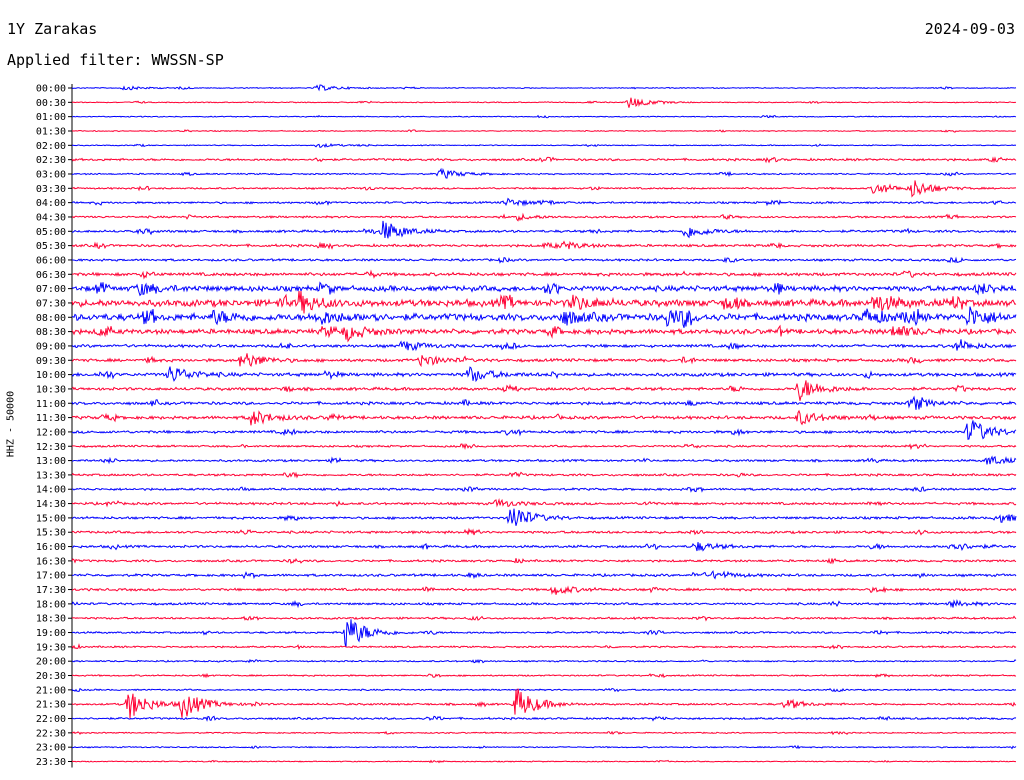 The image size is (1024, 780). What do you see at coordinates (969, 29) in the screenshot?
I see `date-label: 2024-09-03` at bounding box center [969, 29].